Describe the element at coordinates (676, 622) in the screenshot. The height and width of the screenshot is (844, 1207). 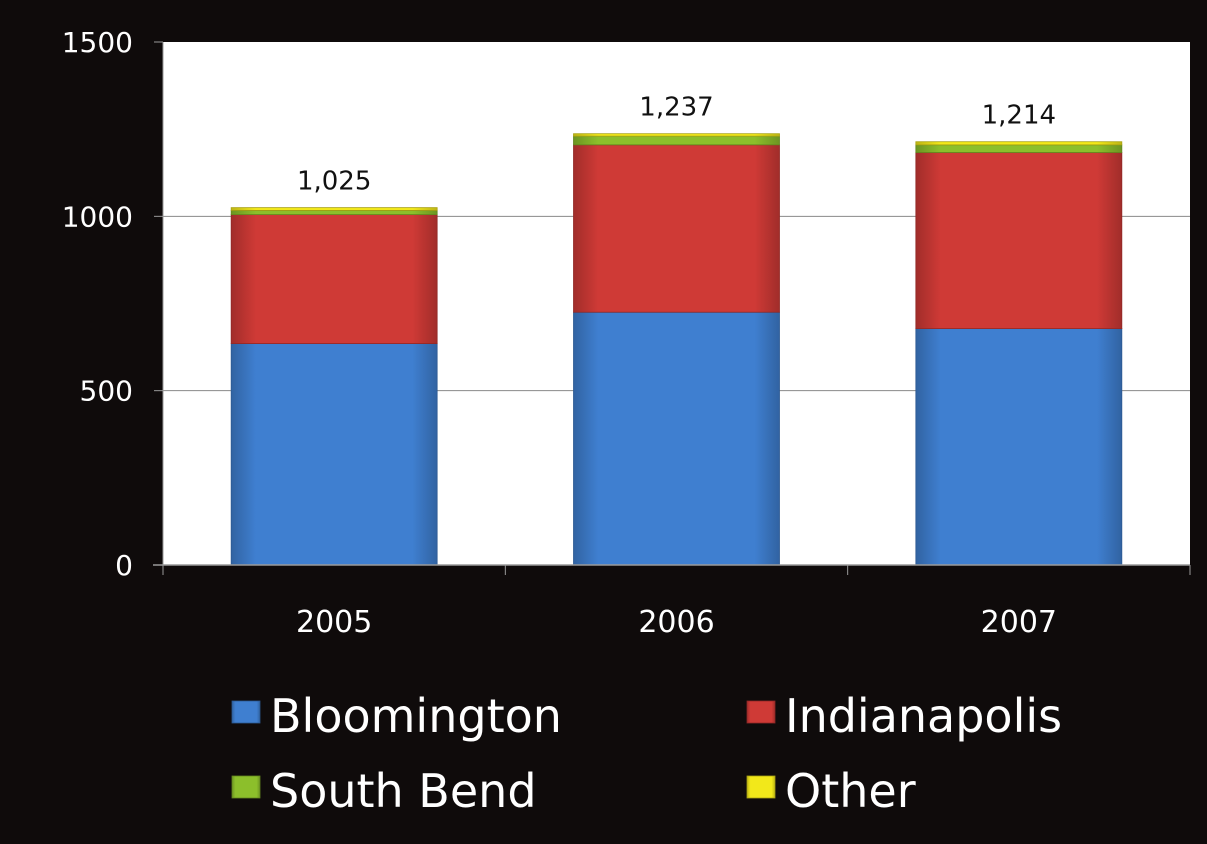
I see `x-tick-label-2006: 2006` at that location.